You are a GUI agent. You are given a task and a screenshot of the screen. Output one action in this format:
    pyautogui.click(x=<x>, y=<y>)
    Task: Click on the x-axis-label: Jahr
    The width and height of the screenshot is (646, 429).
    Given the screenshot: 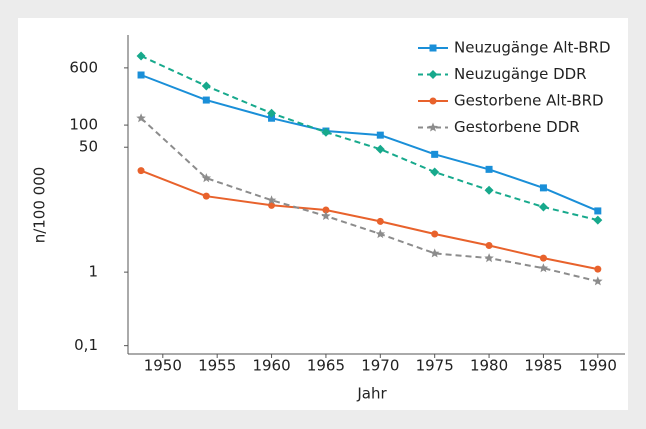 What is the action you would take?
    pyautogui.click(x=371, y=394)
    